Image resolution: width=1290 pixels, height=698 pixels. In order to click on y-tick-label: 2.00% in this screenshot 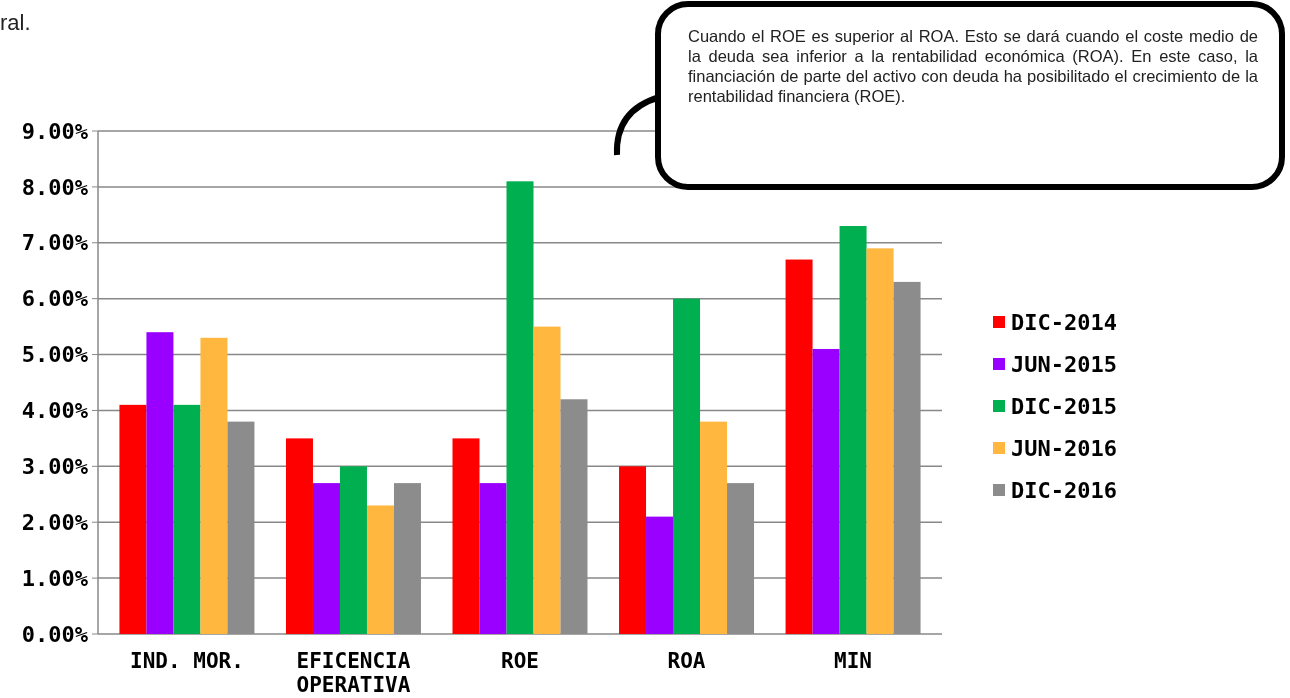, I will do `click(55, 522)`.